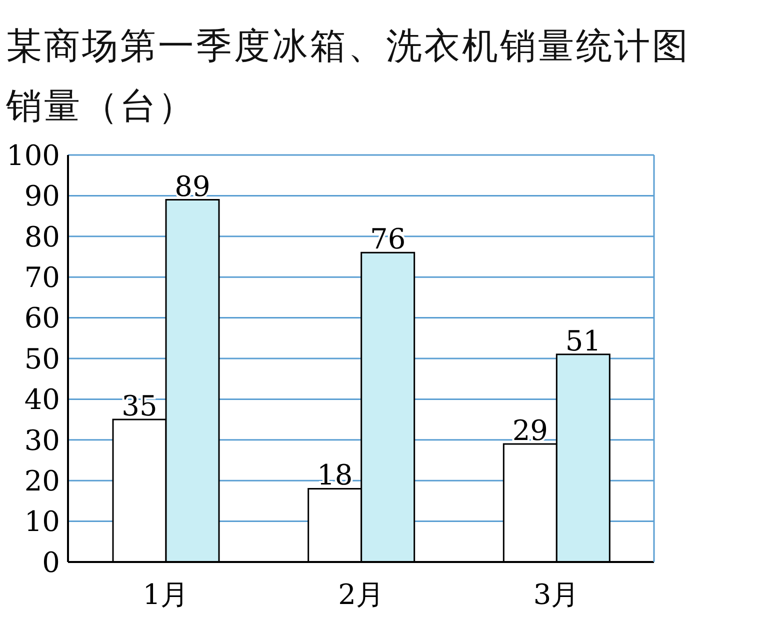  Describe the element at coordinates (42, 399) in the screenshot. I see `y-tick-label: 40` at that location.